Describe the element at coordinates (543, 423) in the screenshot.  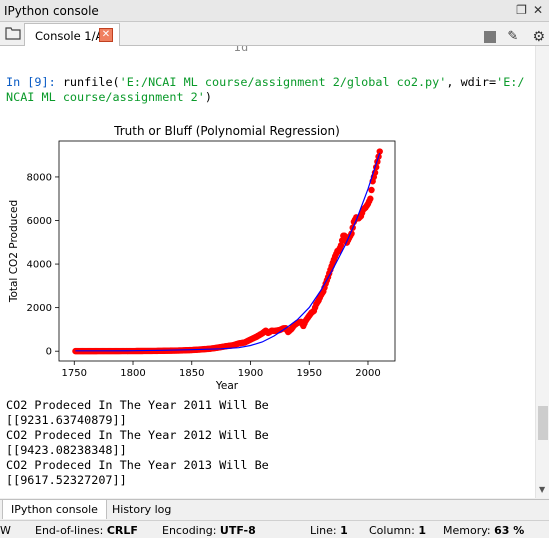
I see `scroll-thumb` at that location.